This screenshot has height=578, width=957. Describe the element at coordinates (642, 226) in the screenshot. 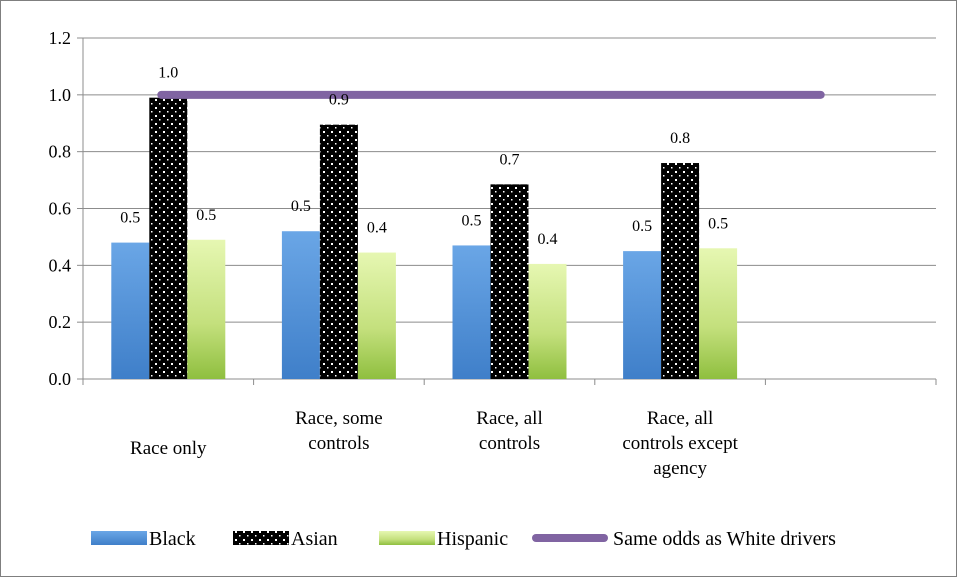

I see `data-label-black-4: 0.5` at that location.